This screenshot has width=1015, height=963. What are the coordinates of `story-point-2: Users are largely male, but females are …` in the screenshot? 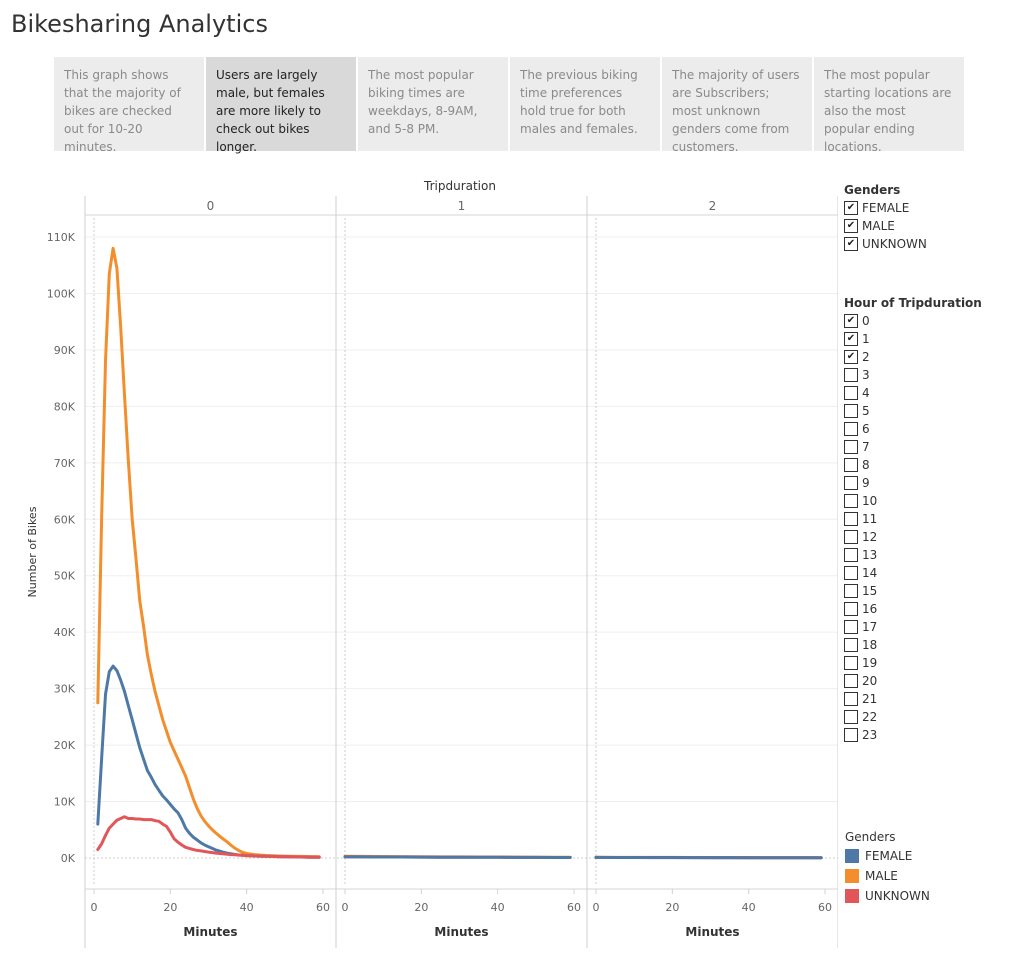 It's located at (281, 105).